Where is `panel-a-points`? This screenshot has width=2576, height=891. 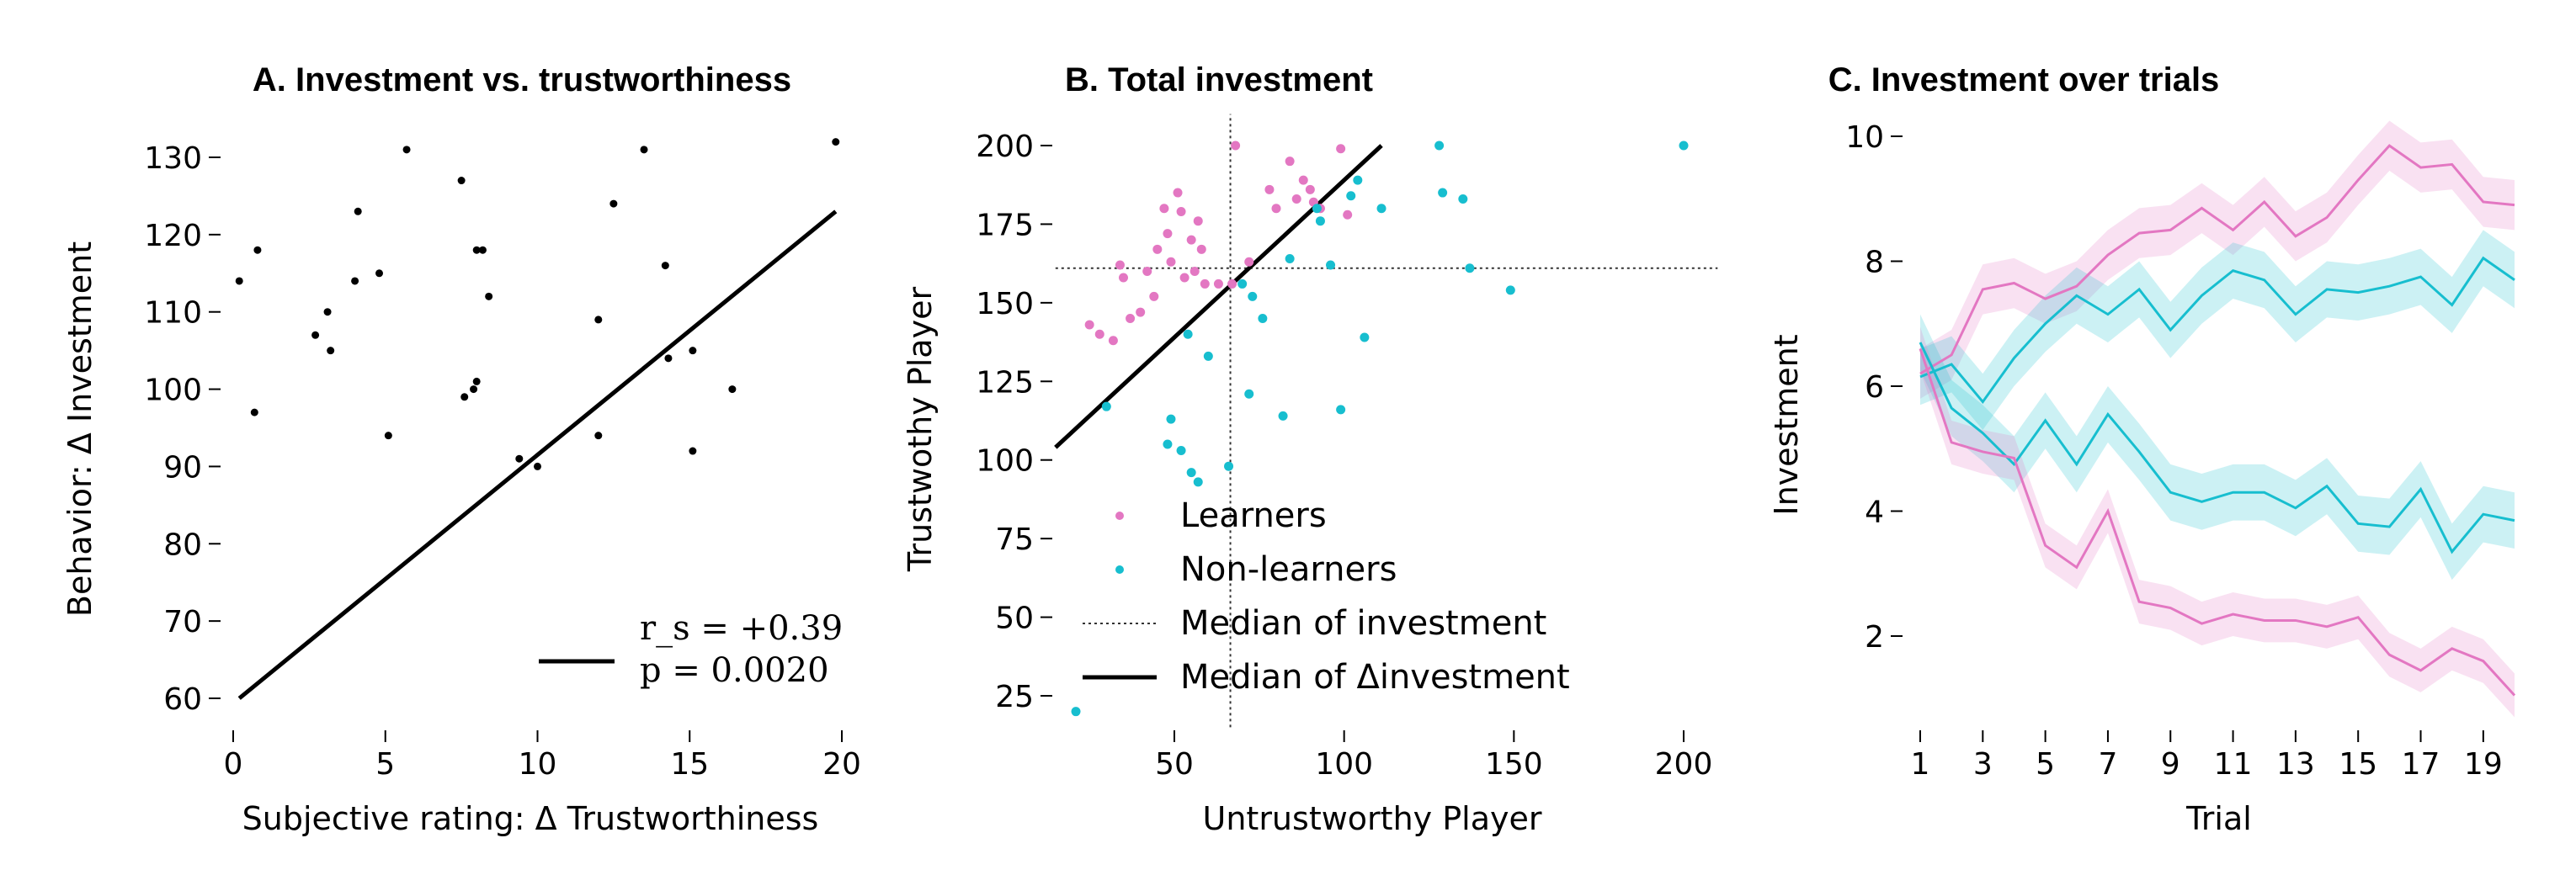
panel-a-points is located at coordinates (537, 304).